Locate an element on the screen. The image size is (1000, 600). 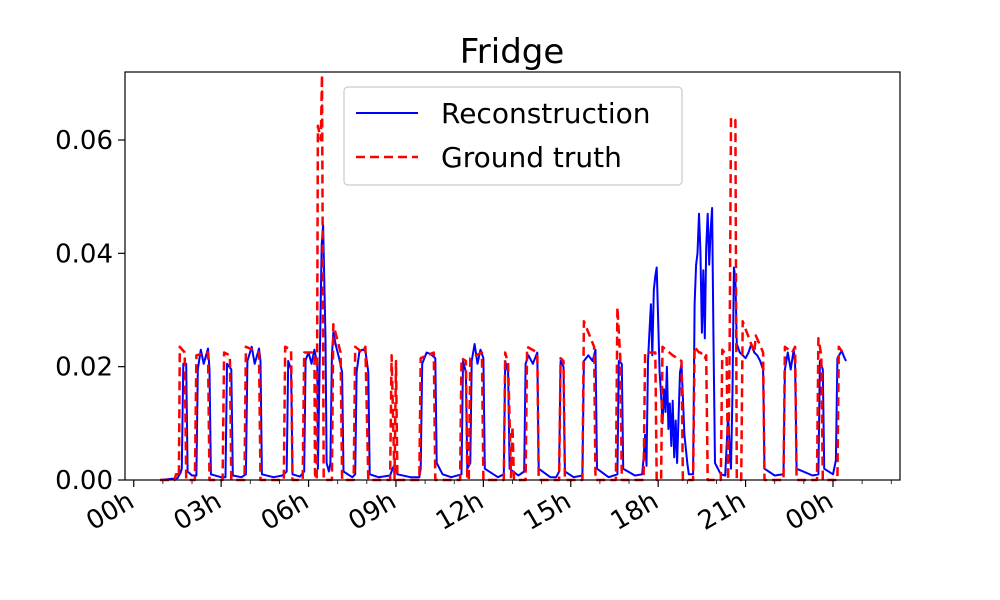
legend-box is located at coordinates (513, 136).